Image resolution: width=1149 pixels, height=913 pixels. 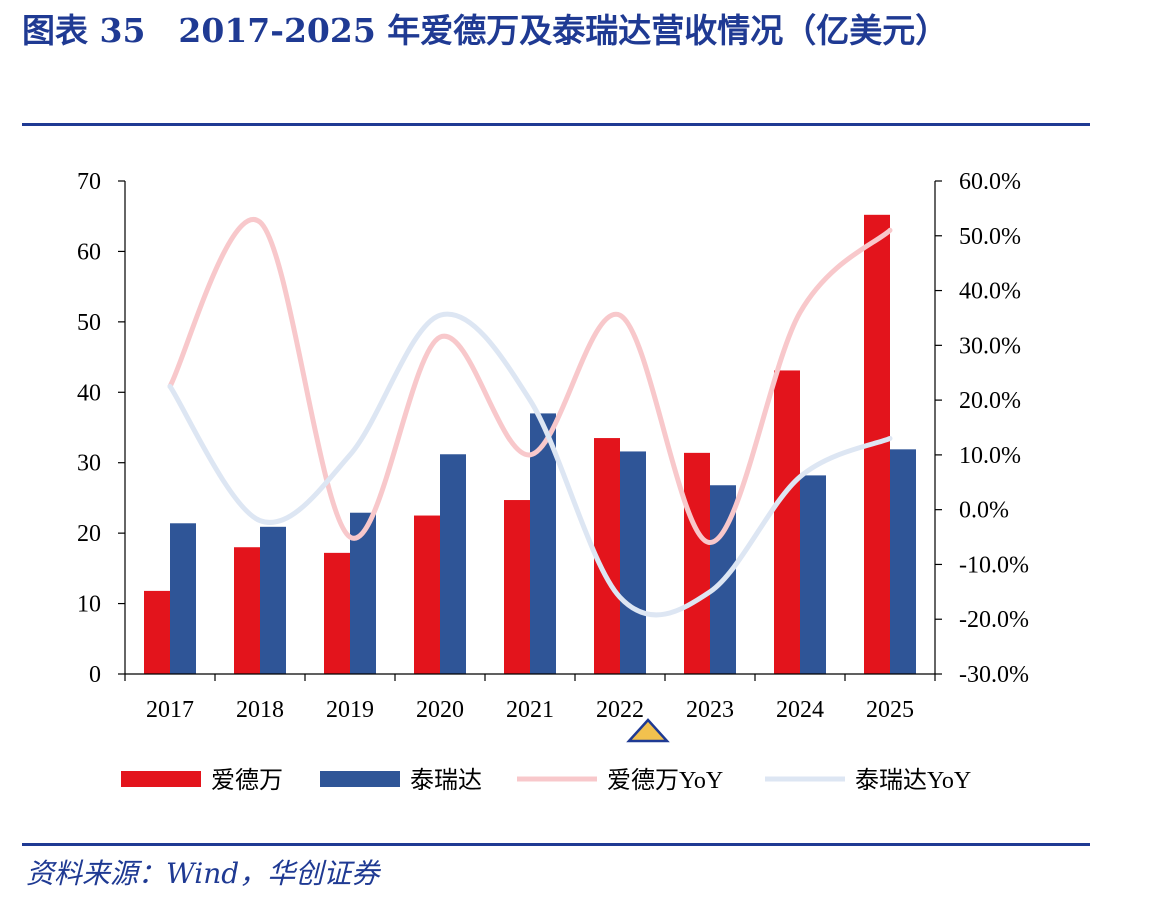 I want to click on left-tick-label: 70, so click(x=89, y=182).